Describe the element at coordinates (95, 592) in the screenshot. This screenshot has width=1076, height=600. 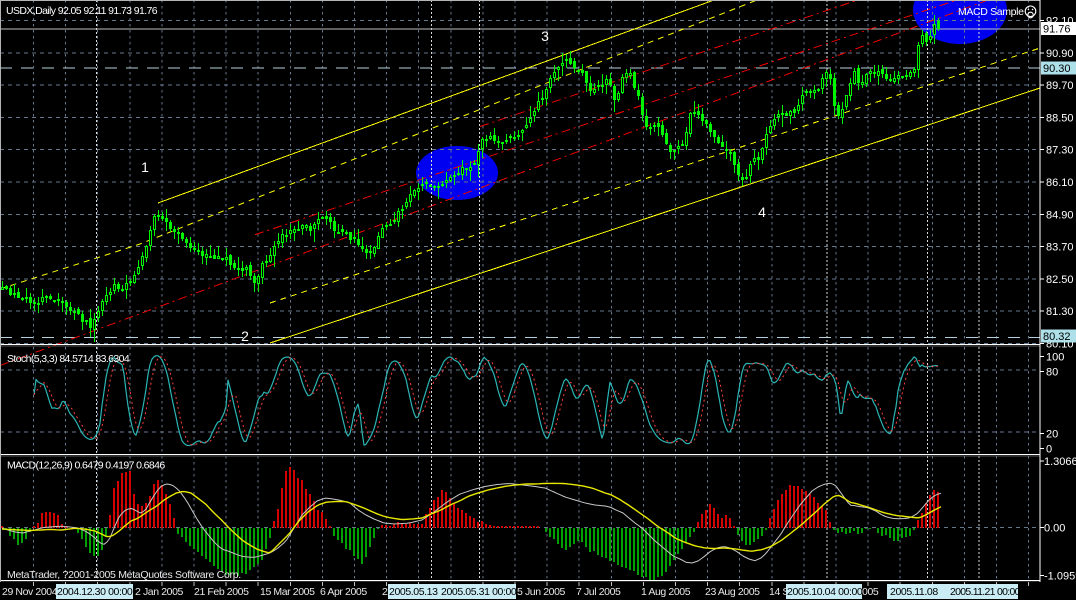
I see `svg-text: 2004.12.30 00:00` at that location.